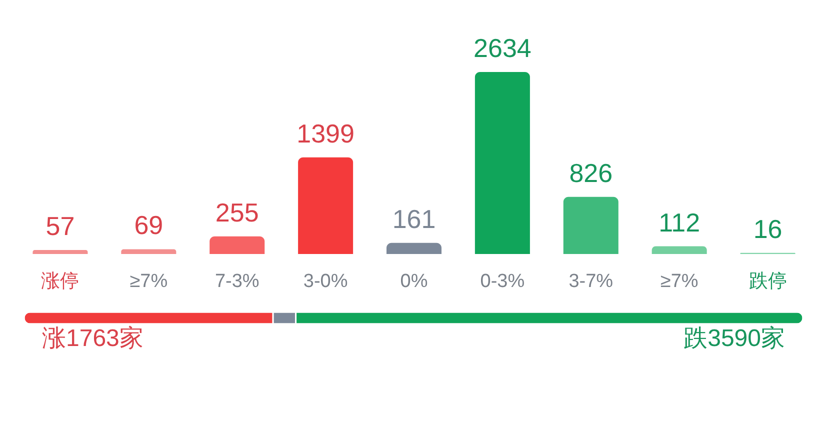 The image size is (827, 428). I want to click on x-tick-label: 跌停, so click(767, 281).